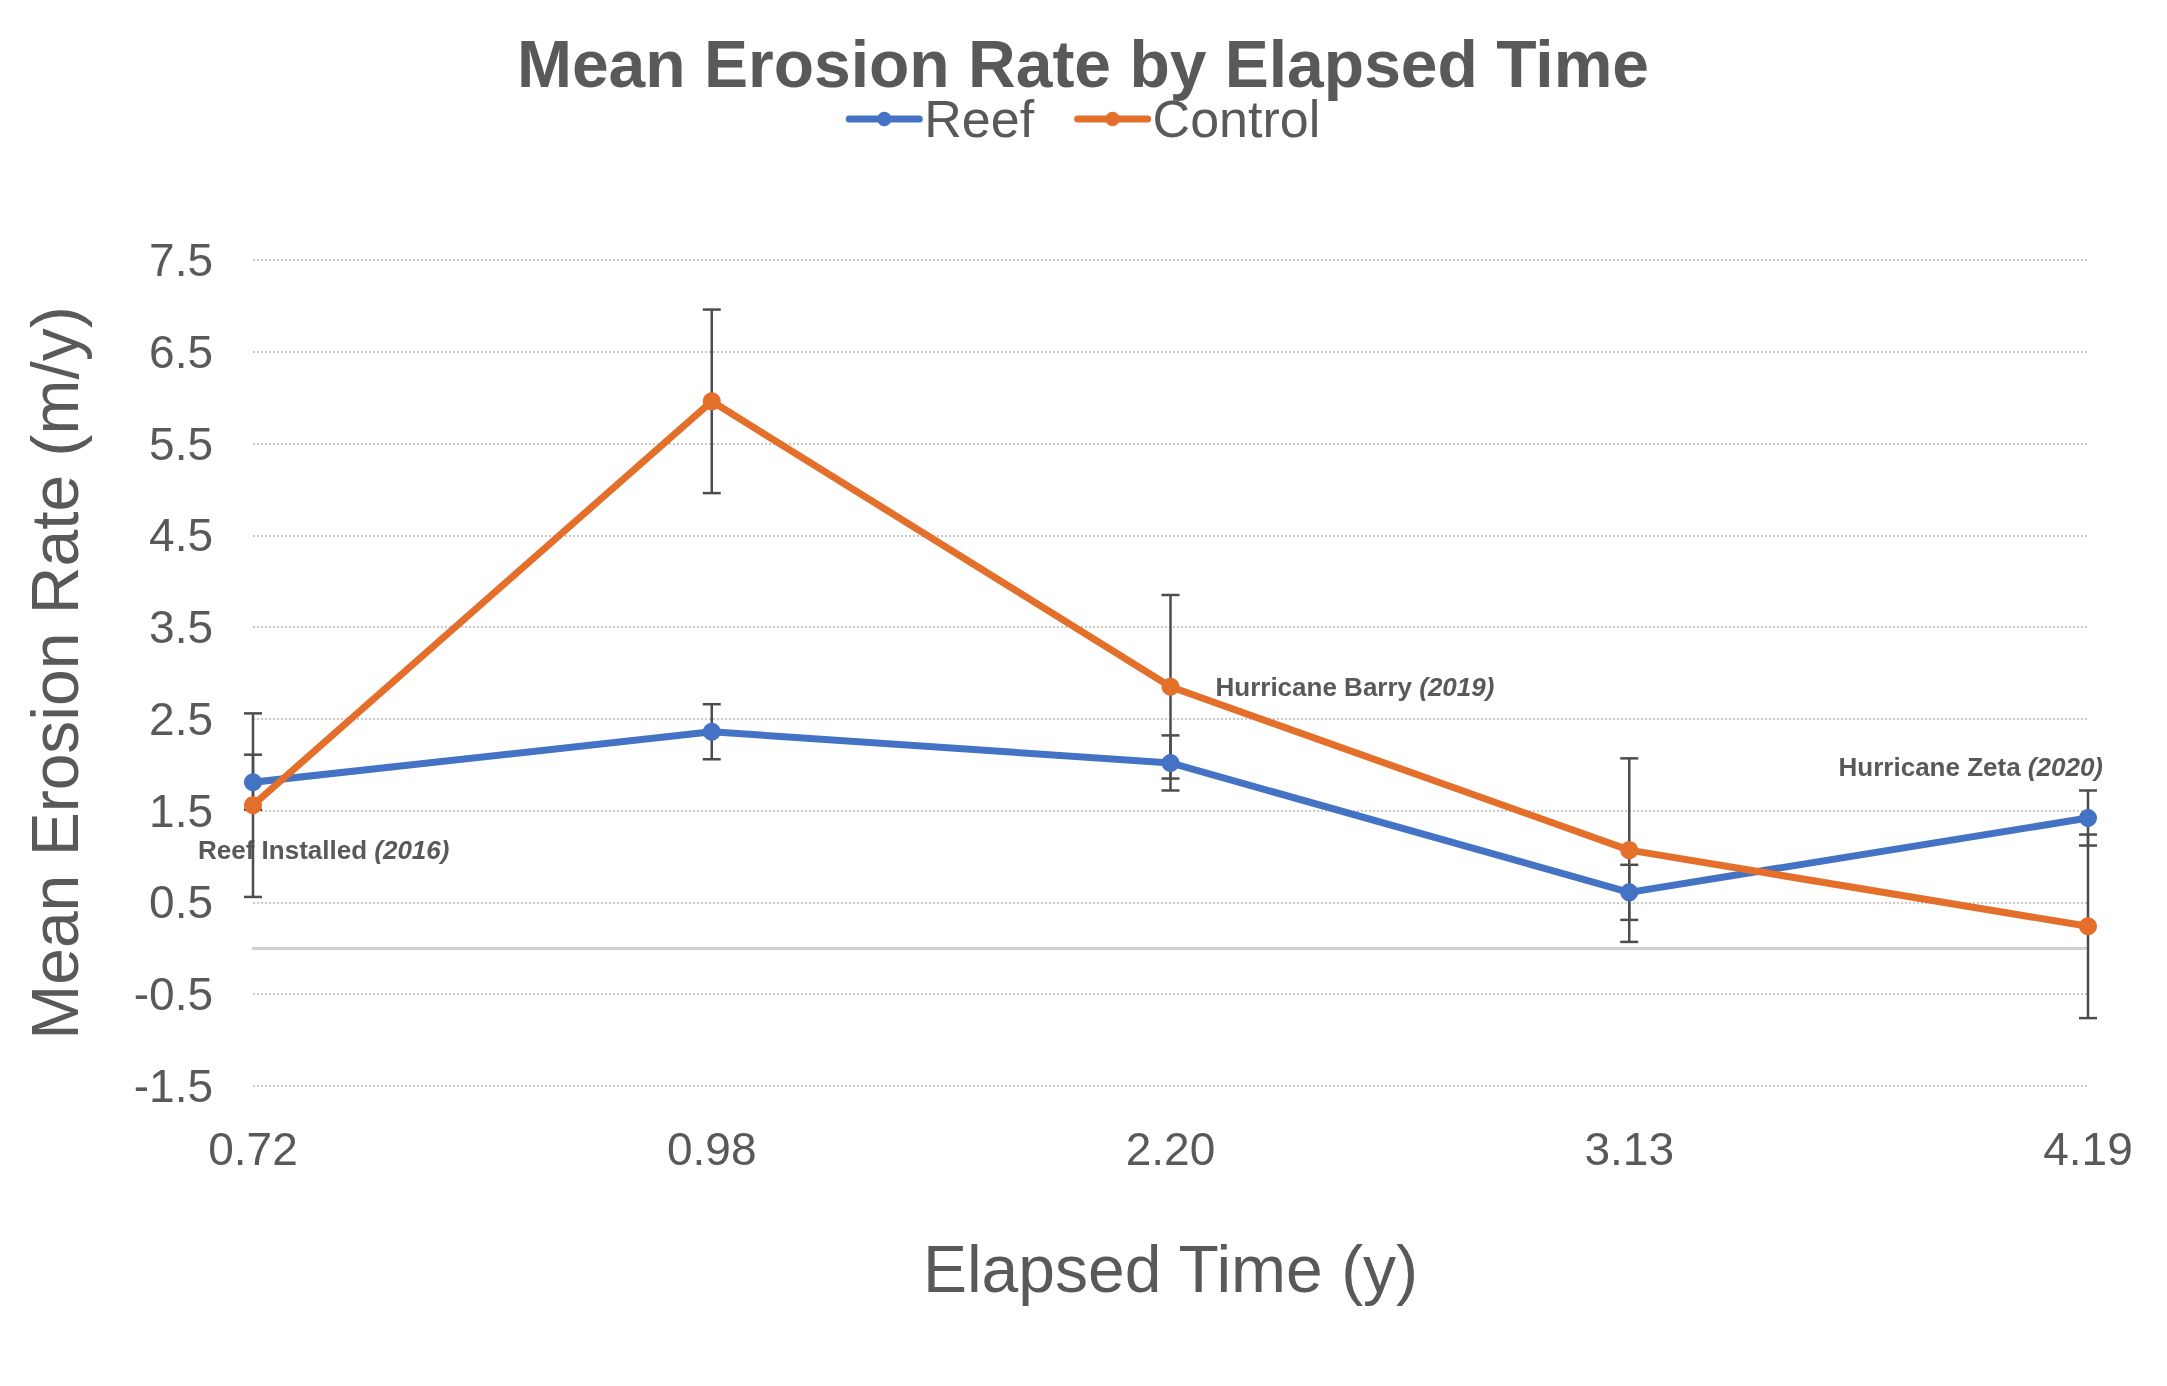 The width and height of the screenshot is (2167, 1386). What do you see at coordinates (181, 351) in the screenshot?
I see `y-tick-label: 6.5` at bounding box center [181, 351].